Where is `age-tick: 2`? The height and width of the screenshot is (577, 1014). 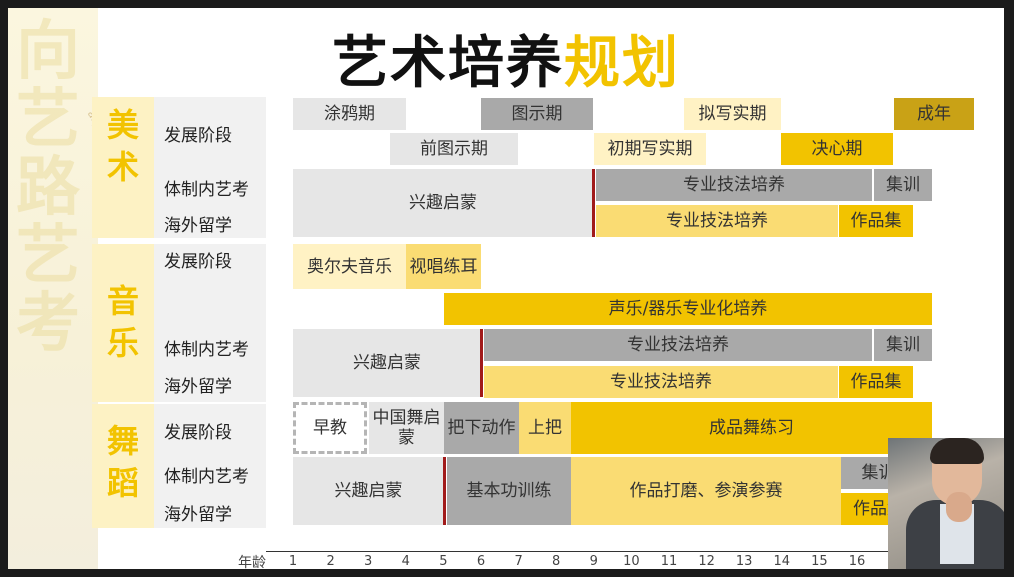 age-tick: 2 is located at coordinates (330, 561).